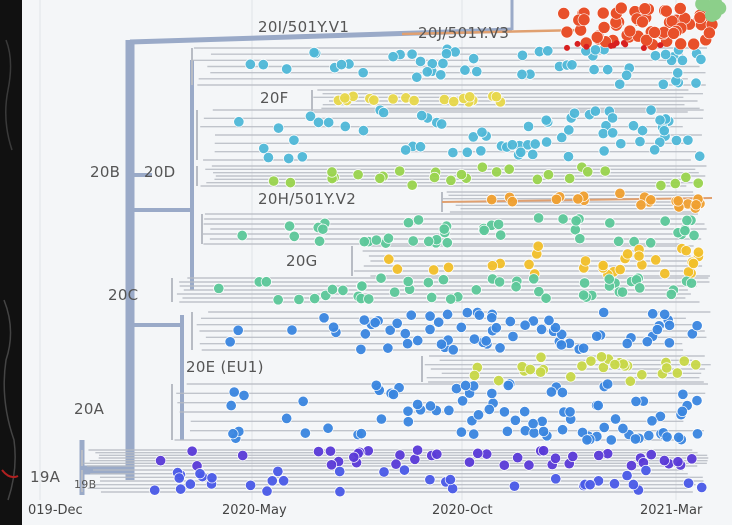 The height and width of the screenshot is (525, 732). What do you see at coordinates (225, 367) in the screenshot?
I see `clade-label-20e: 20E (EU1)` at bounding box center [225, 367].